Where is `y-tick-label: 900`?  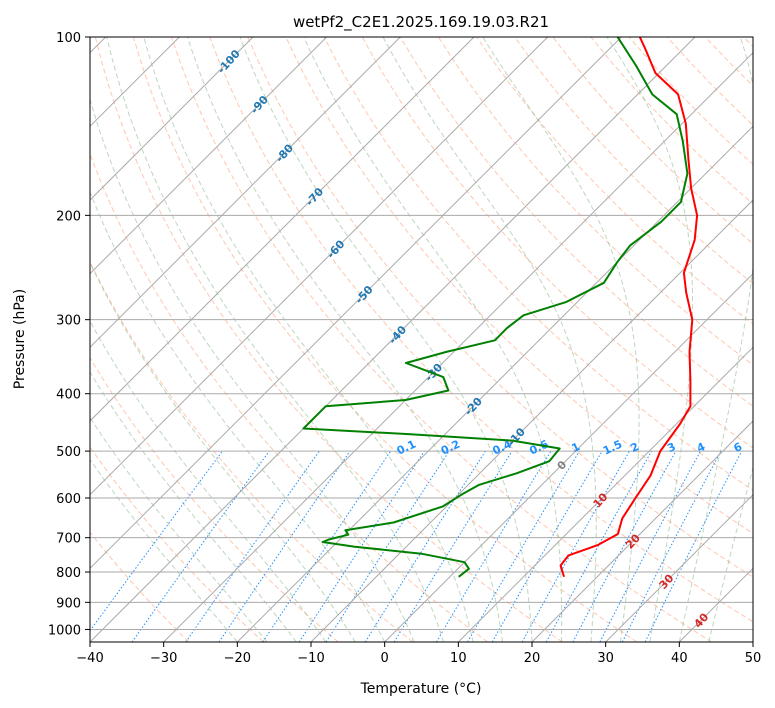 y-tick-label: 900 is located at coordinates (68, 603).